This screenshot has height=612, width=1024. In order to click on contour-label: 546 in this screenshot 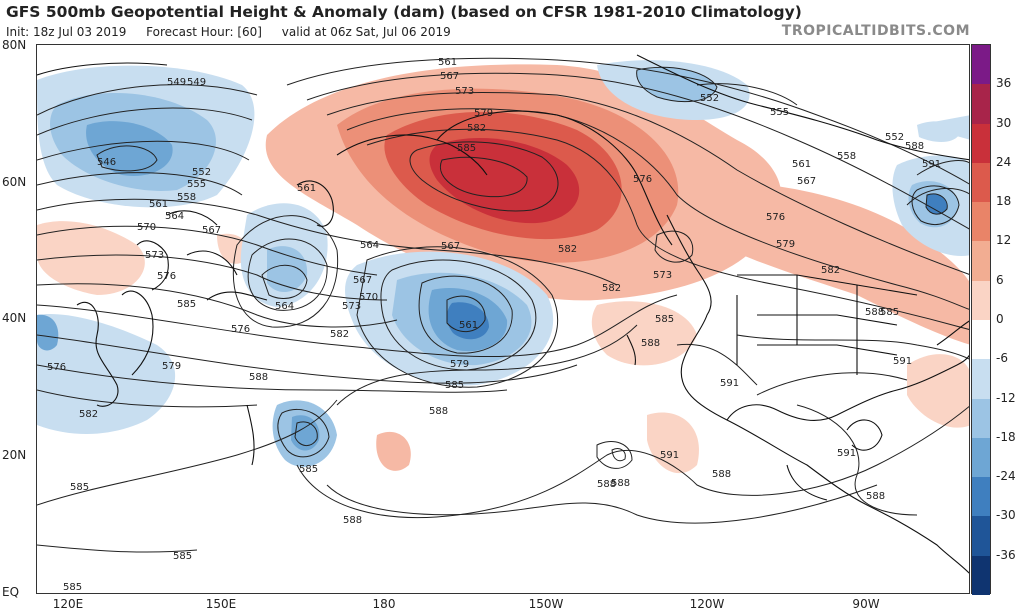, I will do `click(106, 162)`.